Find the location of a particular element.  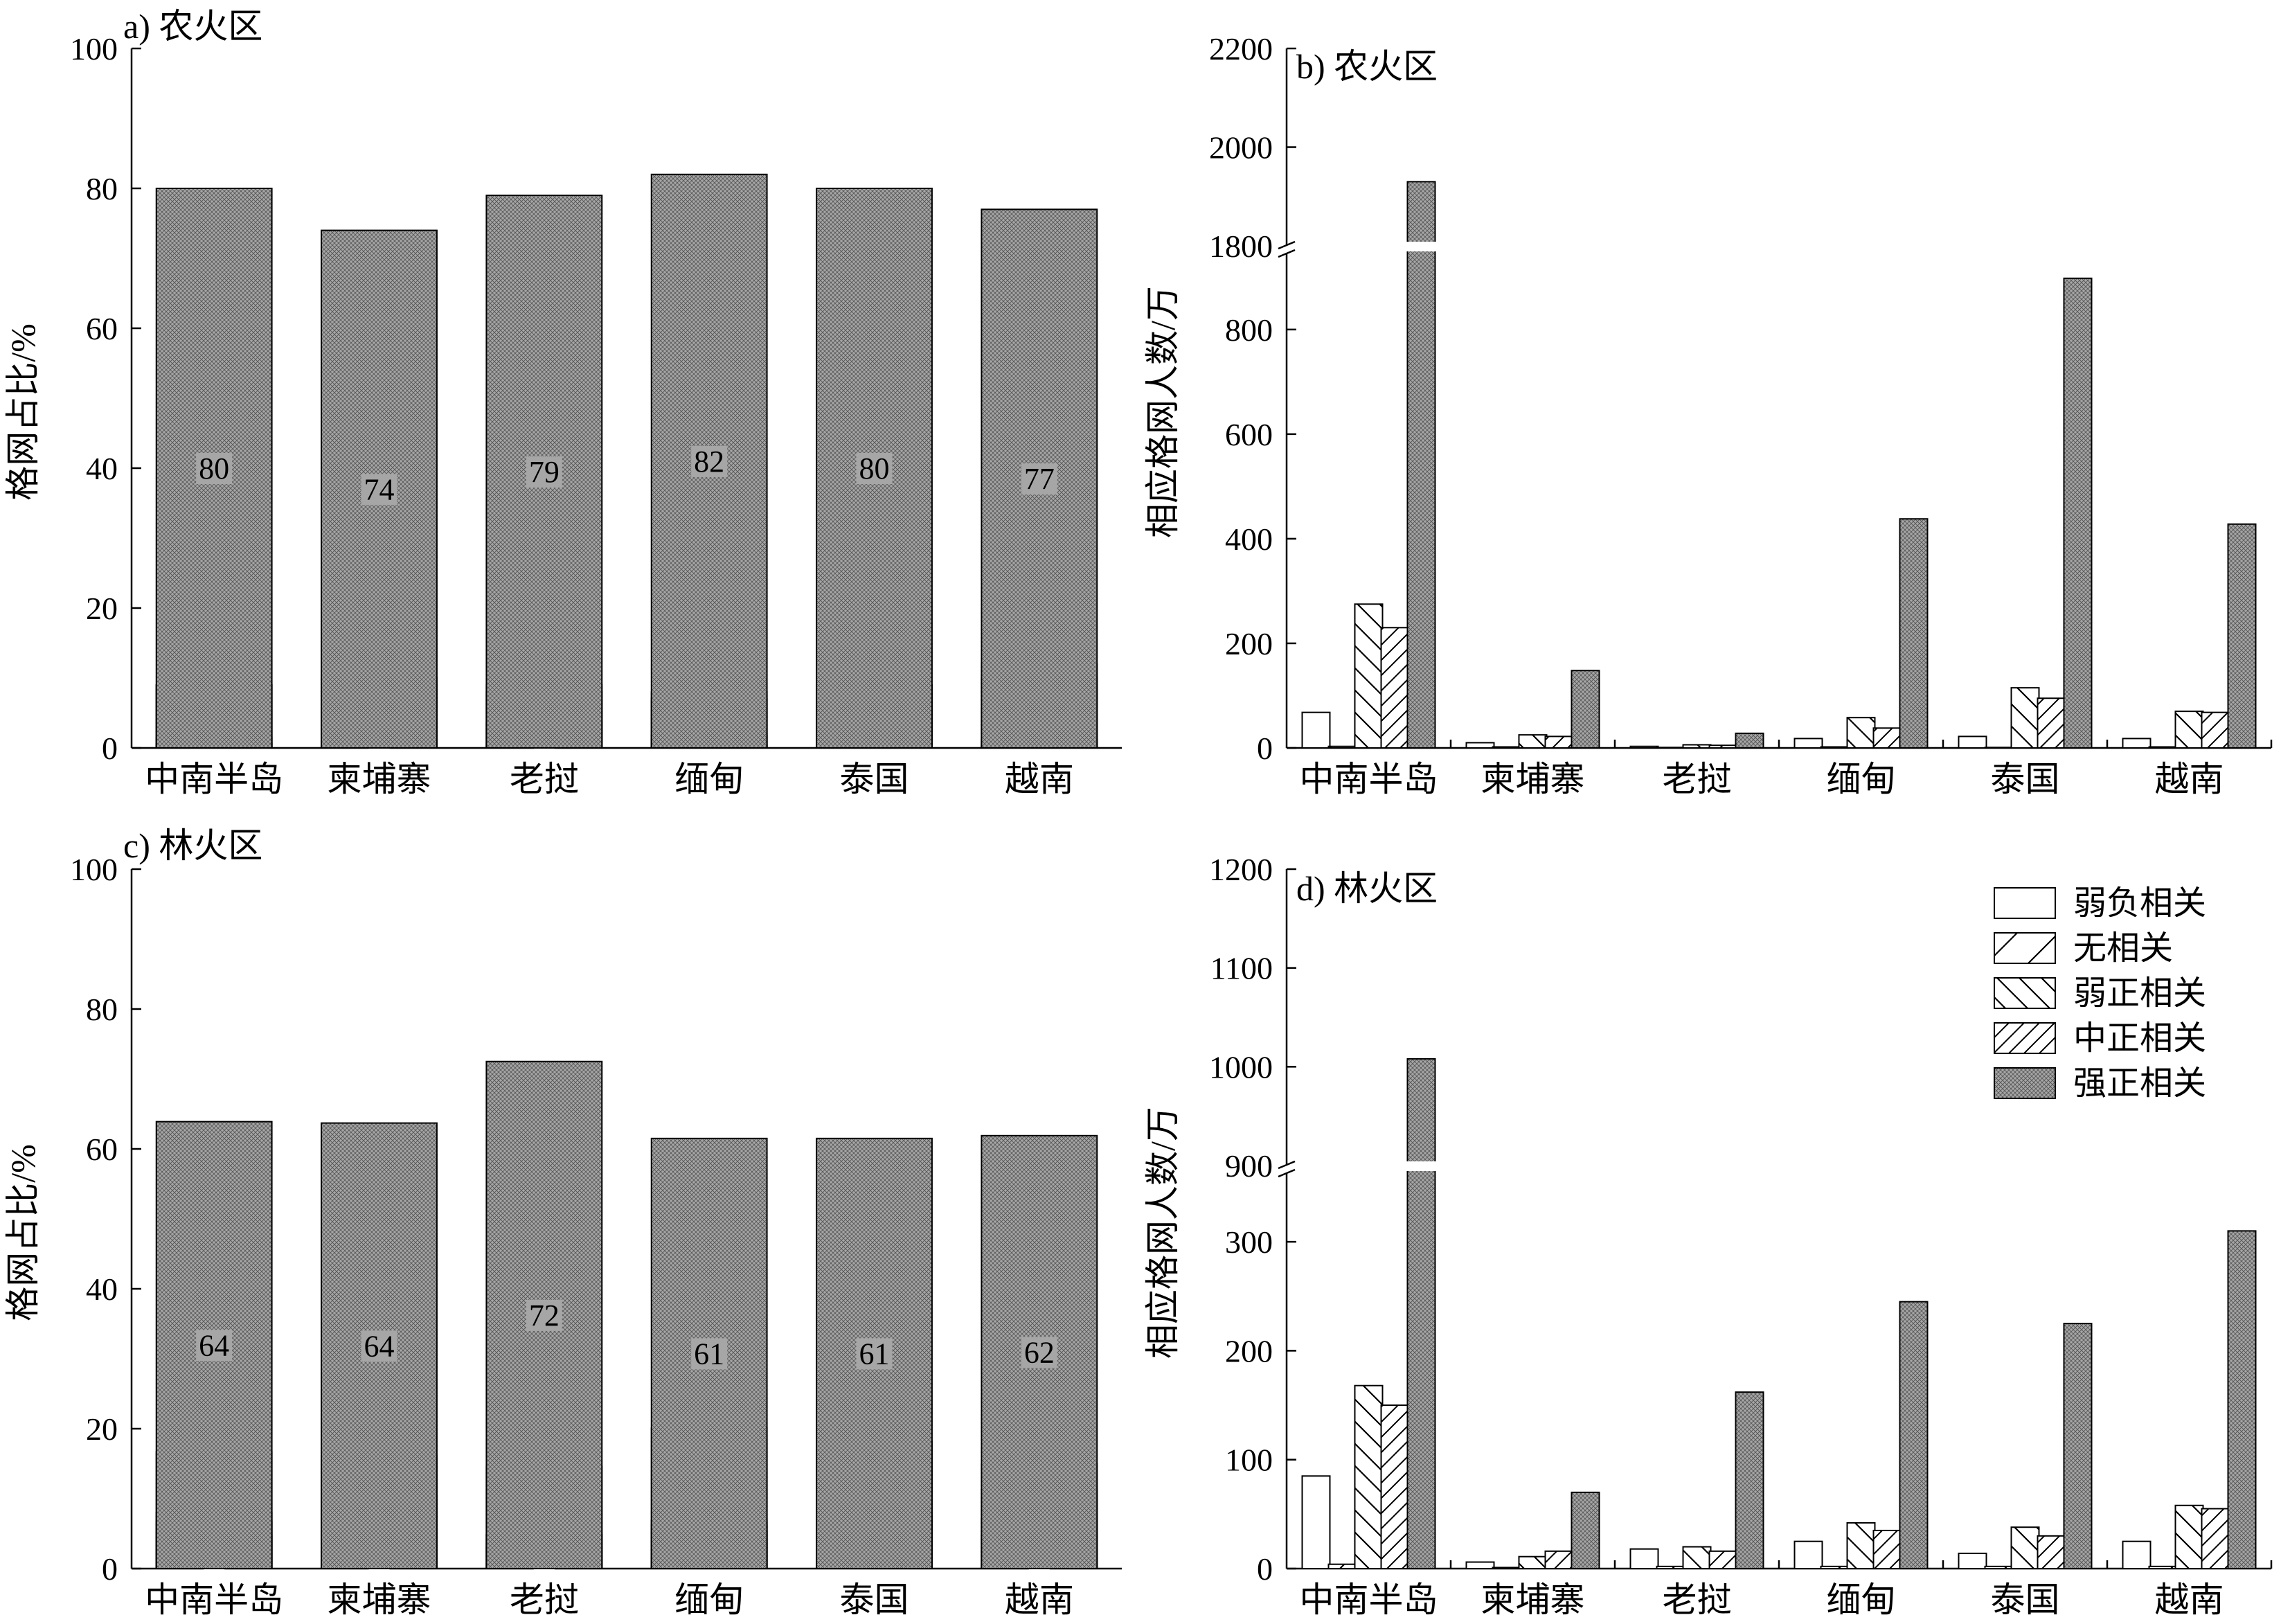

segment-label: 72 is located at coordinates (544, 1315).